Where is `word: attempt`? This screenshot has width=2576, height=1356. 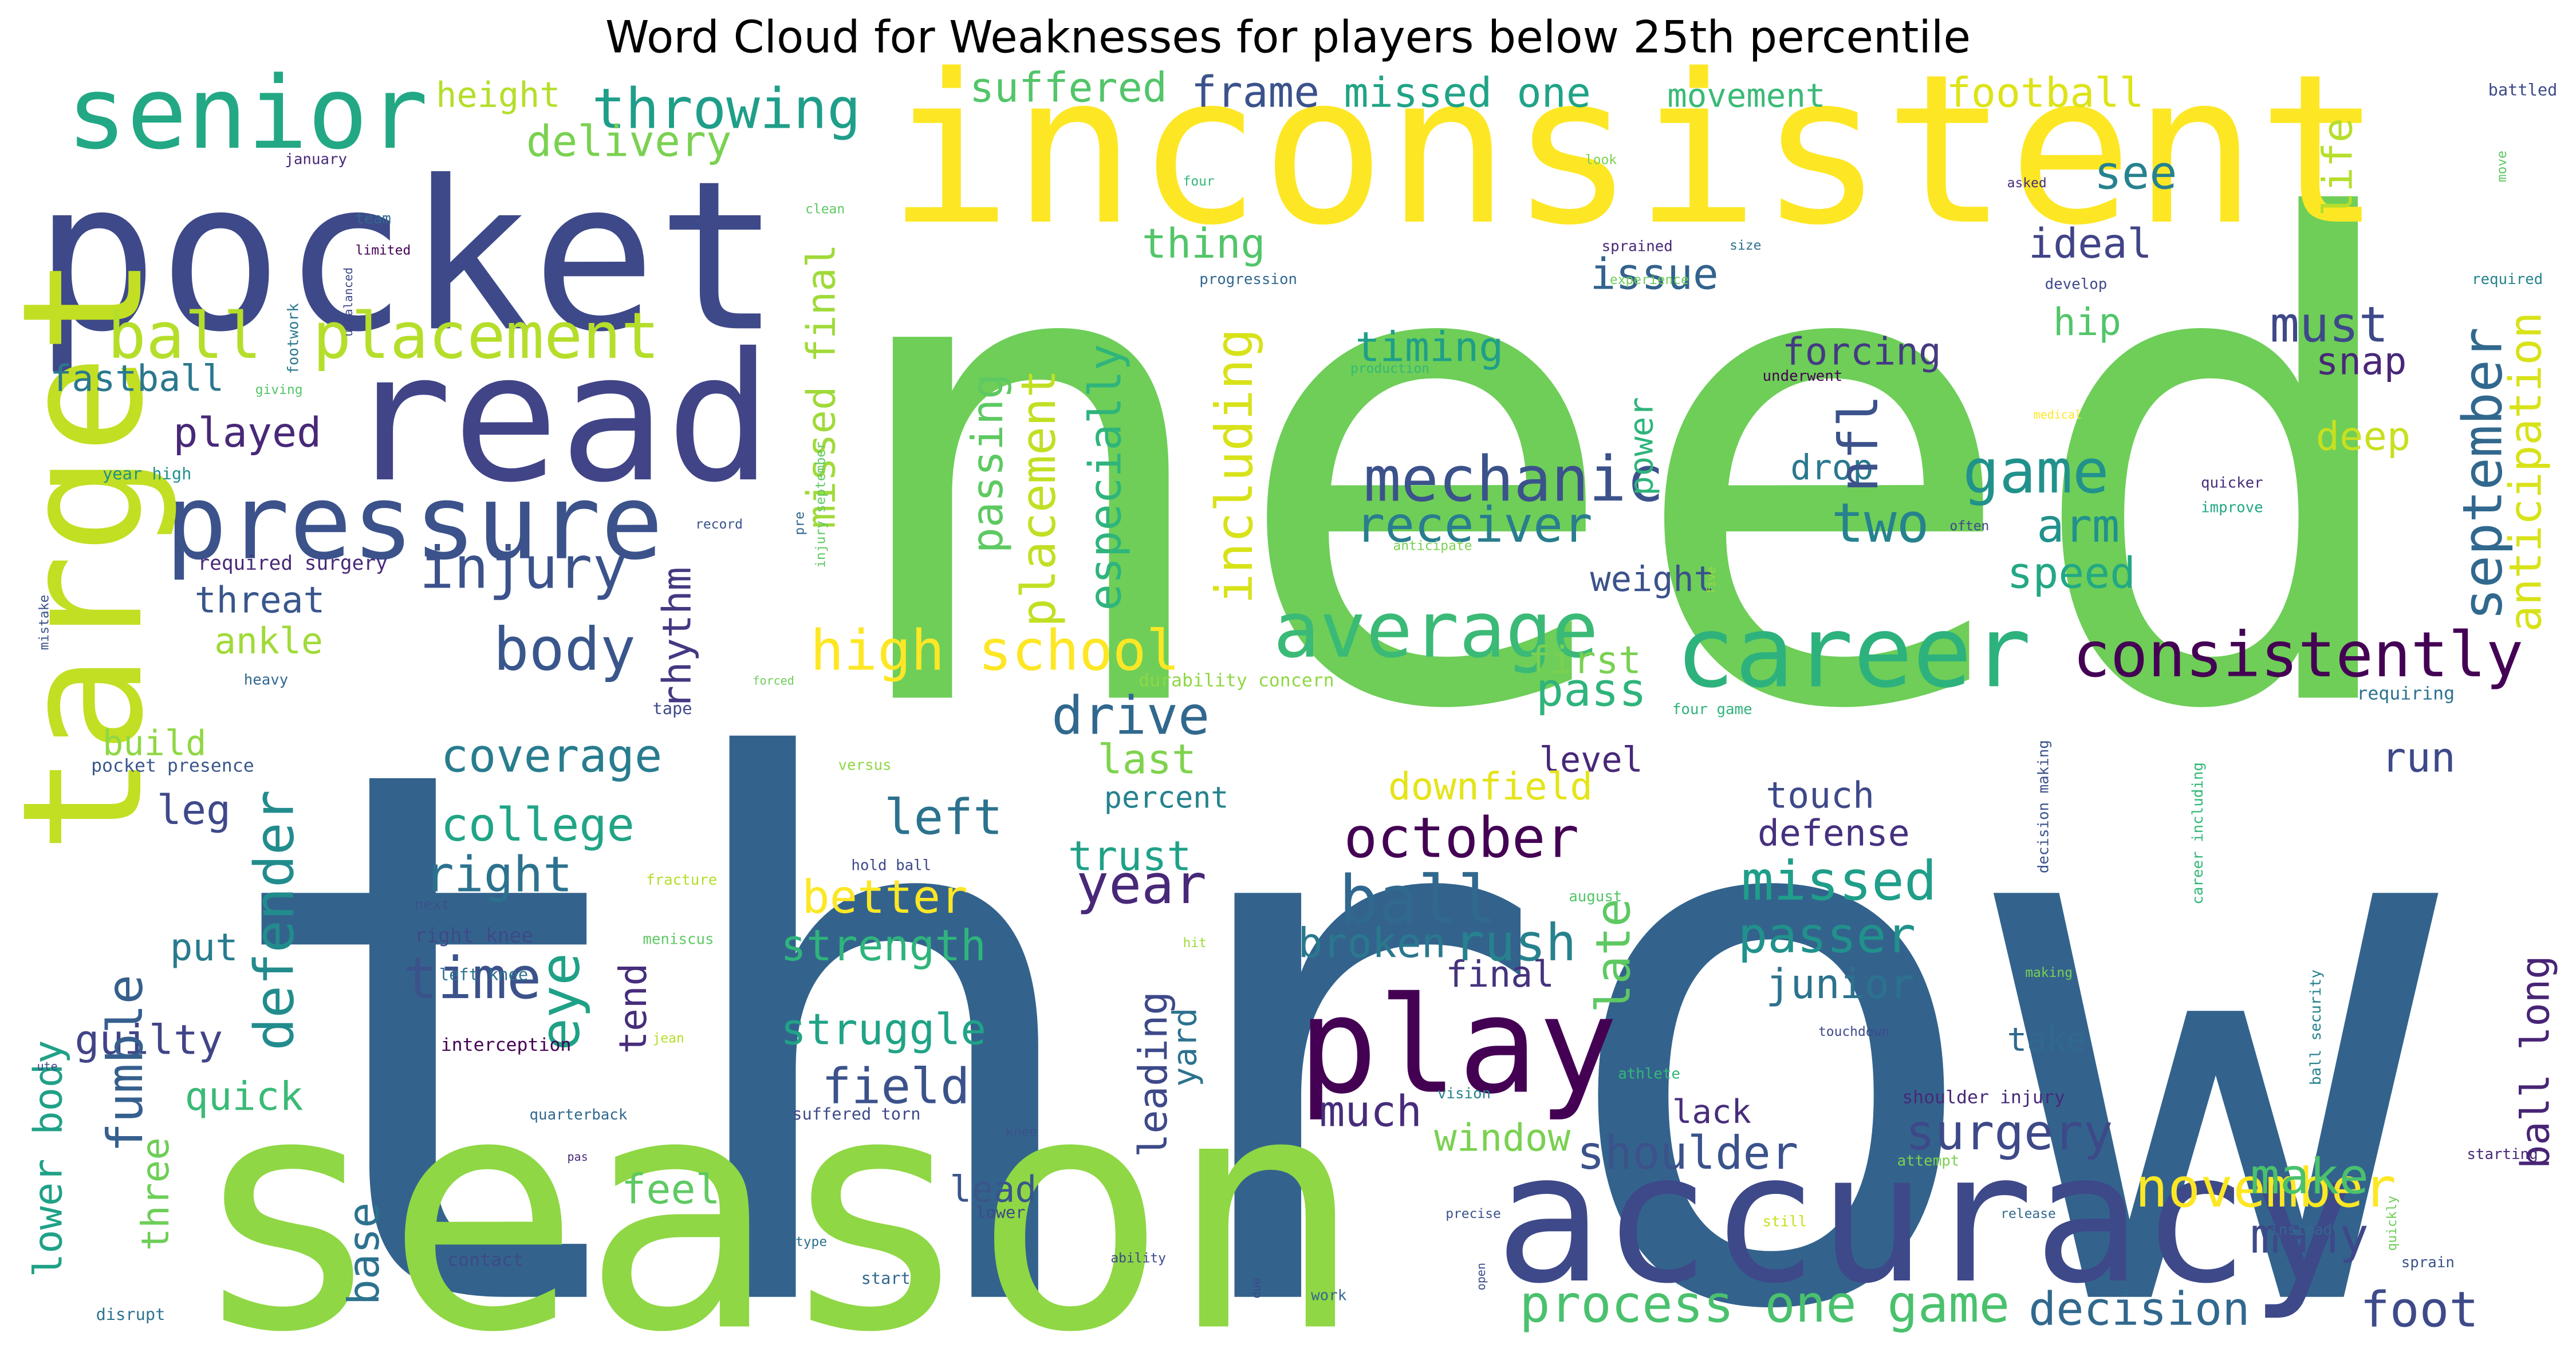 word: attempt is located at coordinates (1929, 1160).